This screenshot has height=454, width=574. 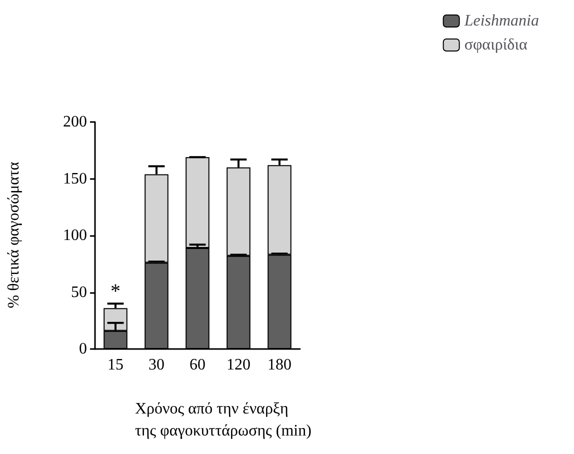 What do you see at coordinates (223, 420) in the screenshot?
I see `x-axis-title: Χρόνος από την έναρξη της φαγοκυττάρωσης (min)` at bounding box center [223, 420].